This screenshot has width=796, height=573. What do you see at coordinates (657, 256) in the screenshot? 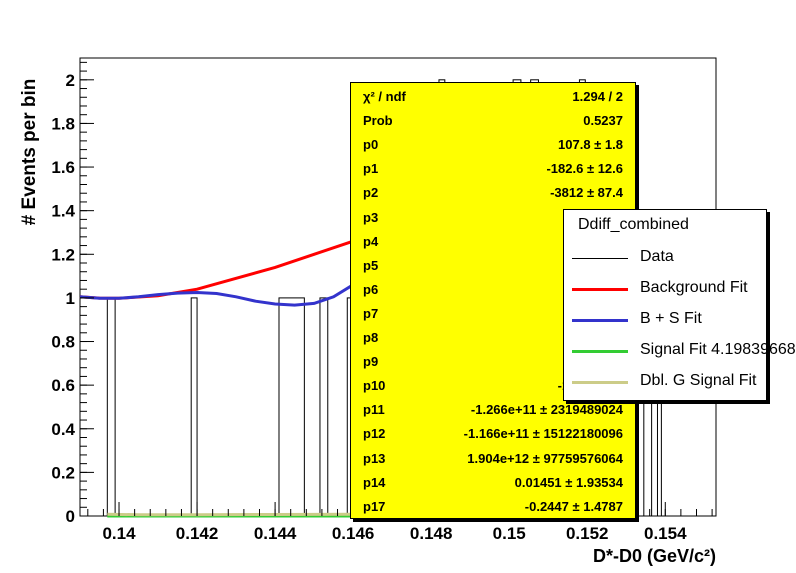
I see `legend-label: Data` at bounding box center [657, 256].